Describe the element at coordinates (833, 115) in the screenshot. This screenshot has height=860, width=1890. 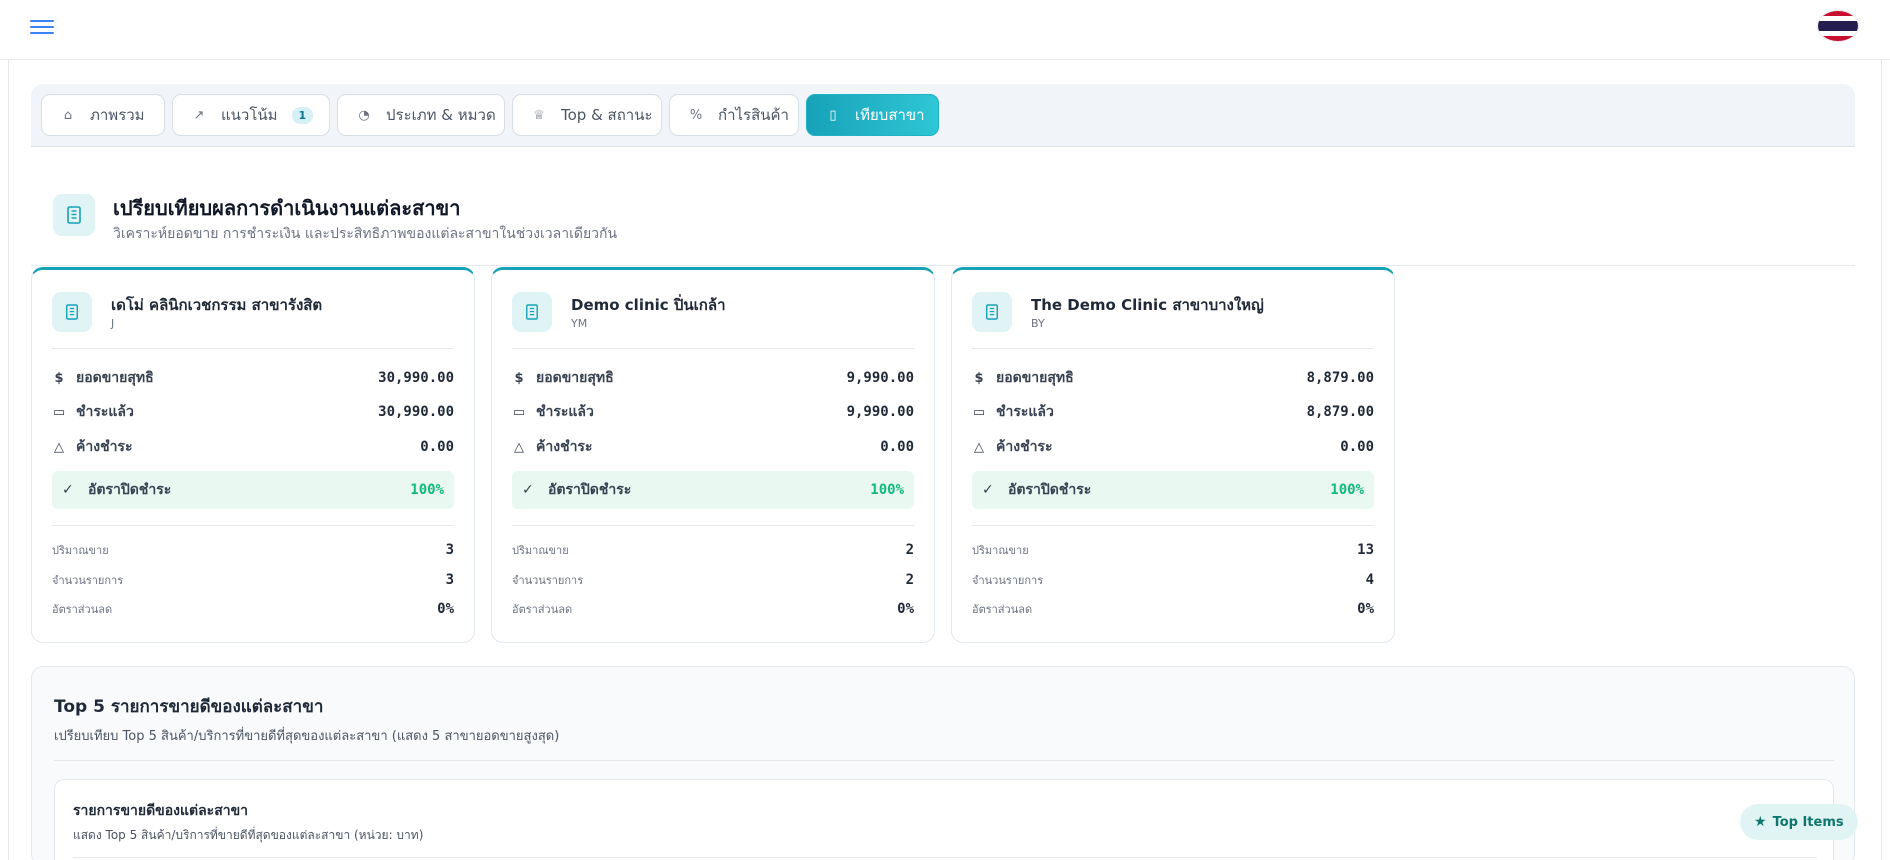
I see `building-icon: ▯` at that location.